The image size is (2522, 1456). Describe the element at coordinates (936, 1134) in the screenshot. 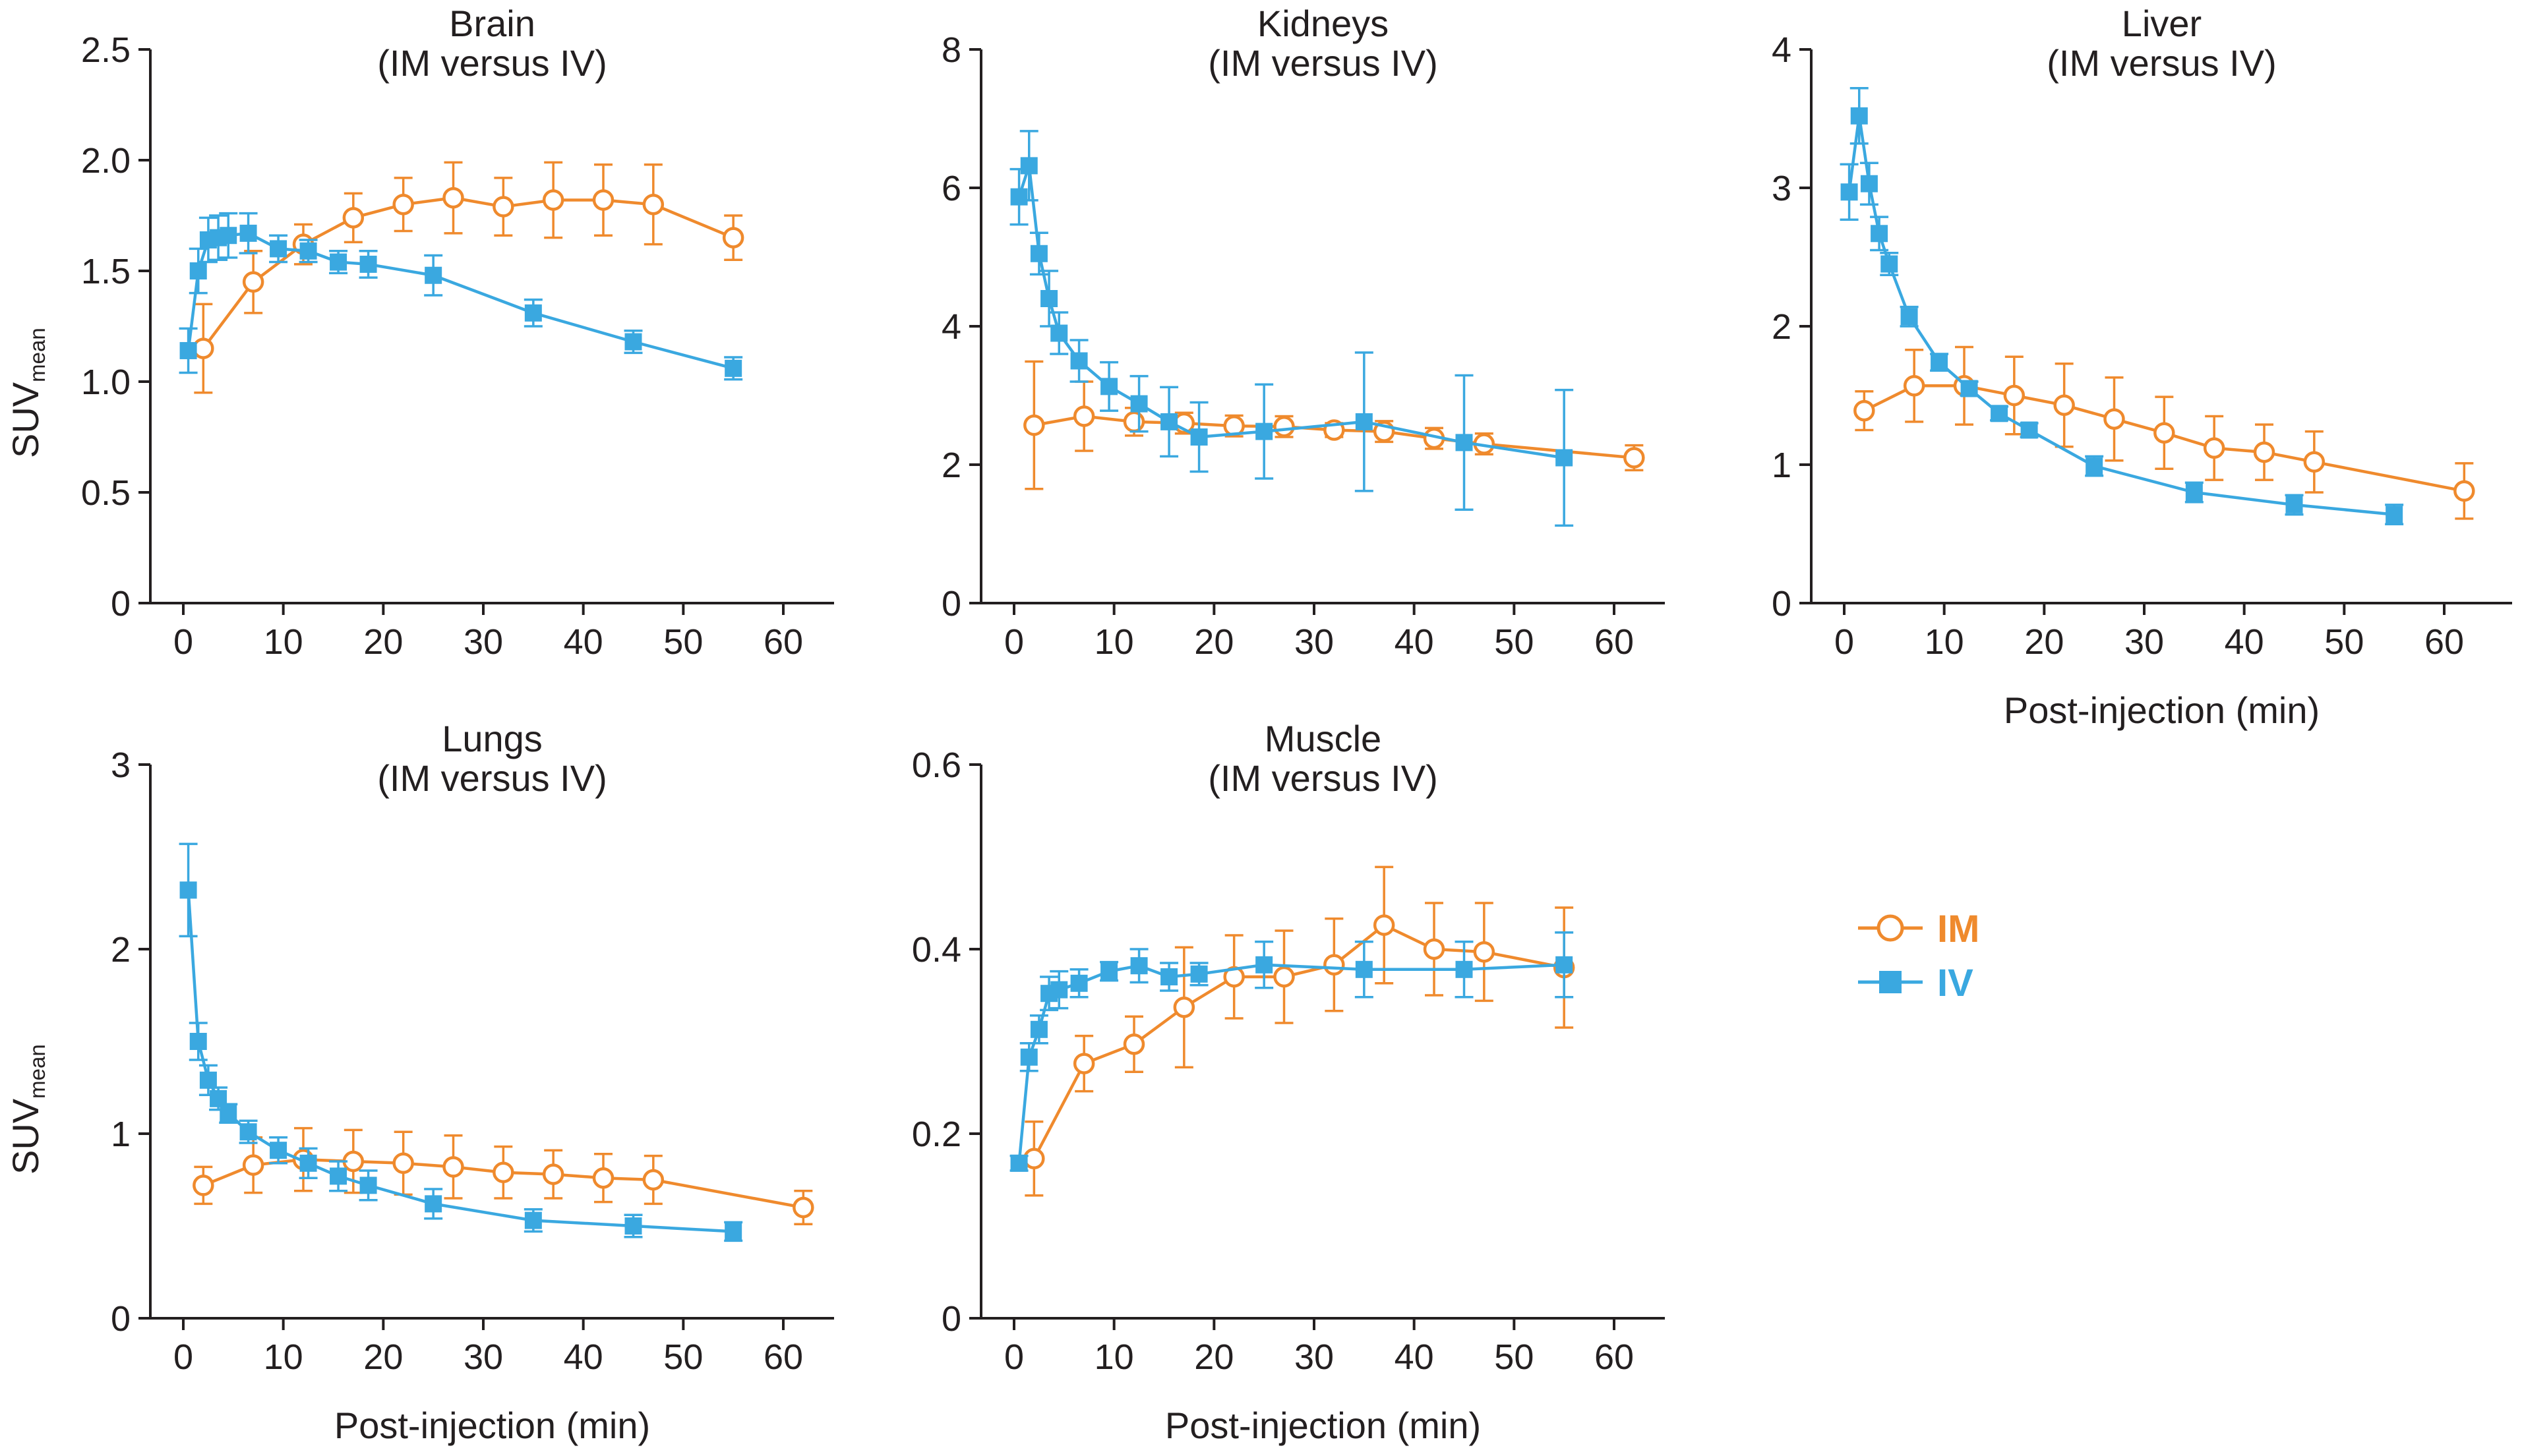

I see `y-tick-label: 0.2` at that location.